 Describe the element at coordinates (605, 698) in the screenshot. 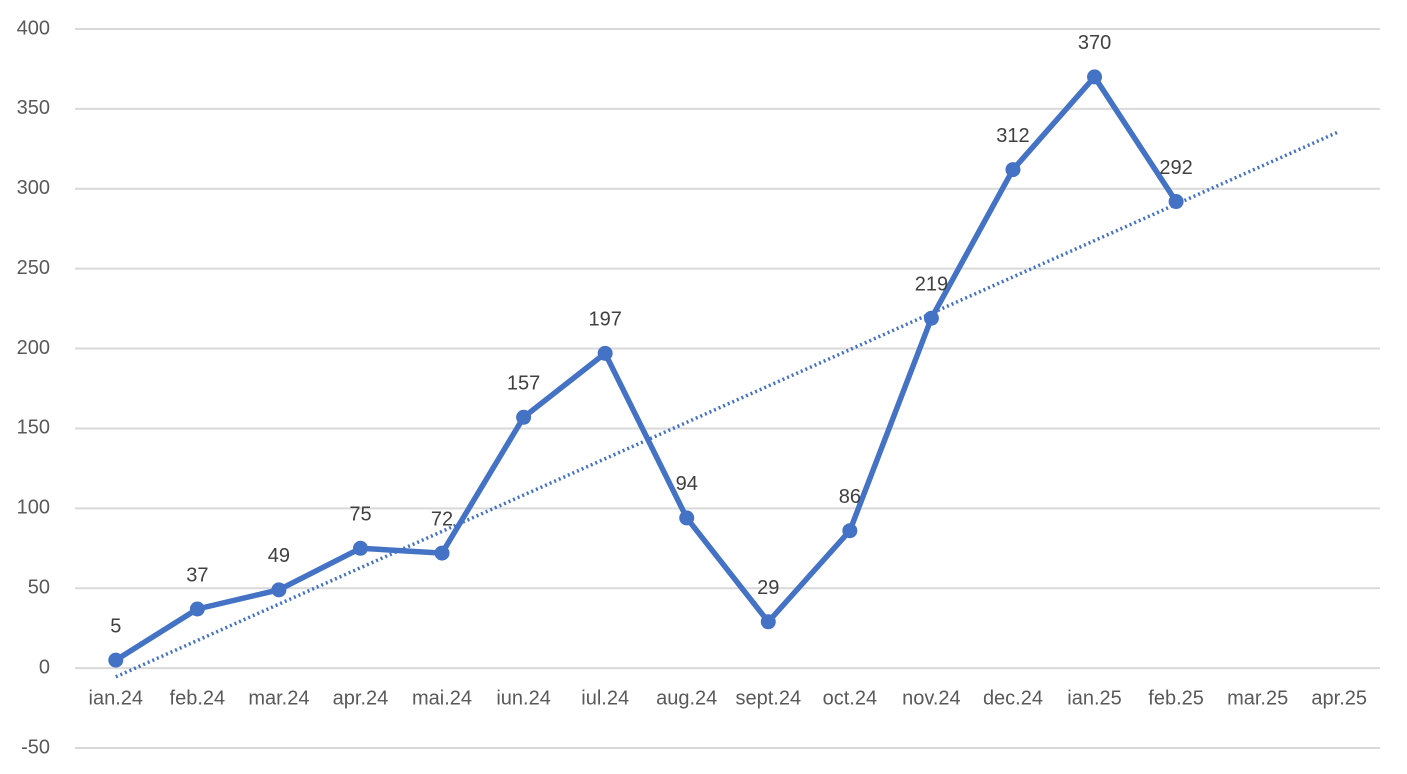

I see `x-tick-label: iul.24` at that location.